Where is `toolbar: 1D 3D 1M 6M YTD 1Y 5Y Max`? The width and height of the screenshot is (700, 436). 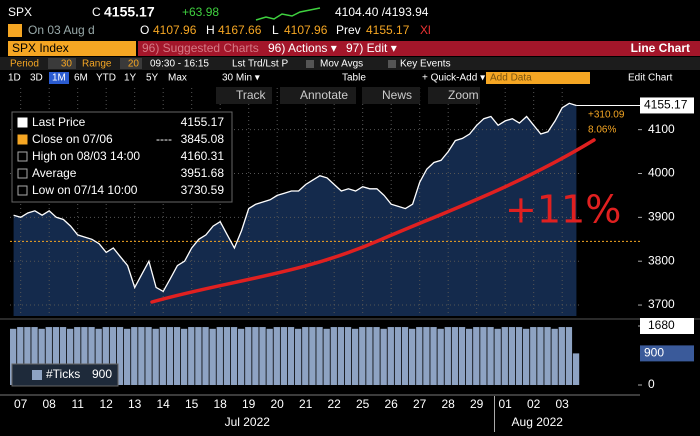 toolbar: 1D 3D 1M 6M YTD 1Y 5Y Max is located at coordinates (97, 78).